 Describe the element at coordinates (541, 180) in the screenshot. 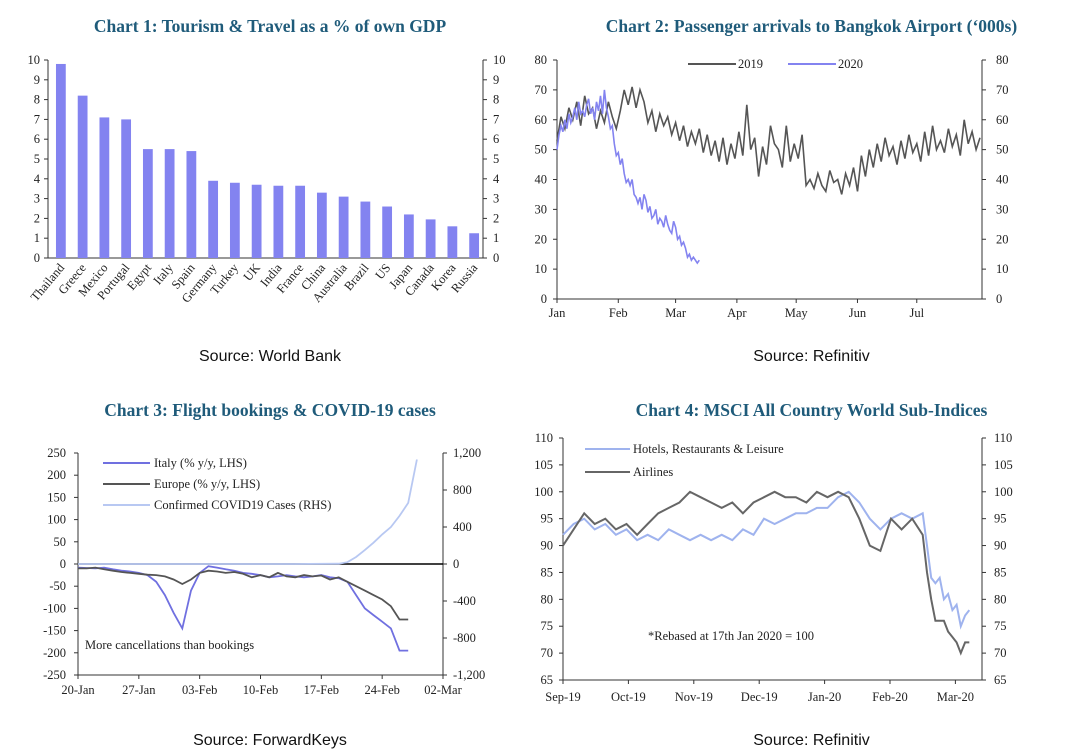

I see `chart2-ytick-label-left: 40` at that location.